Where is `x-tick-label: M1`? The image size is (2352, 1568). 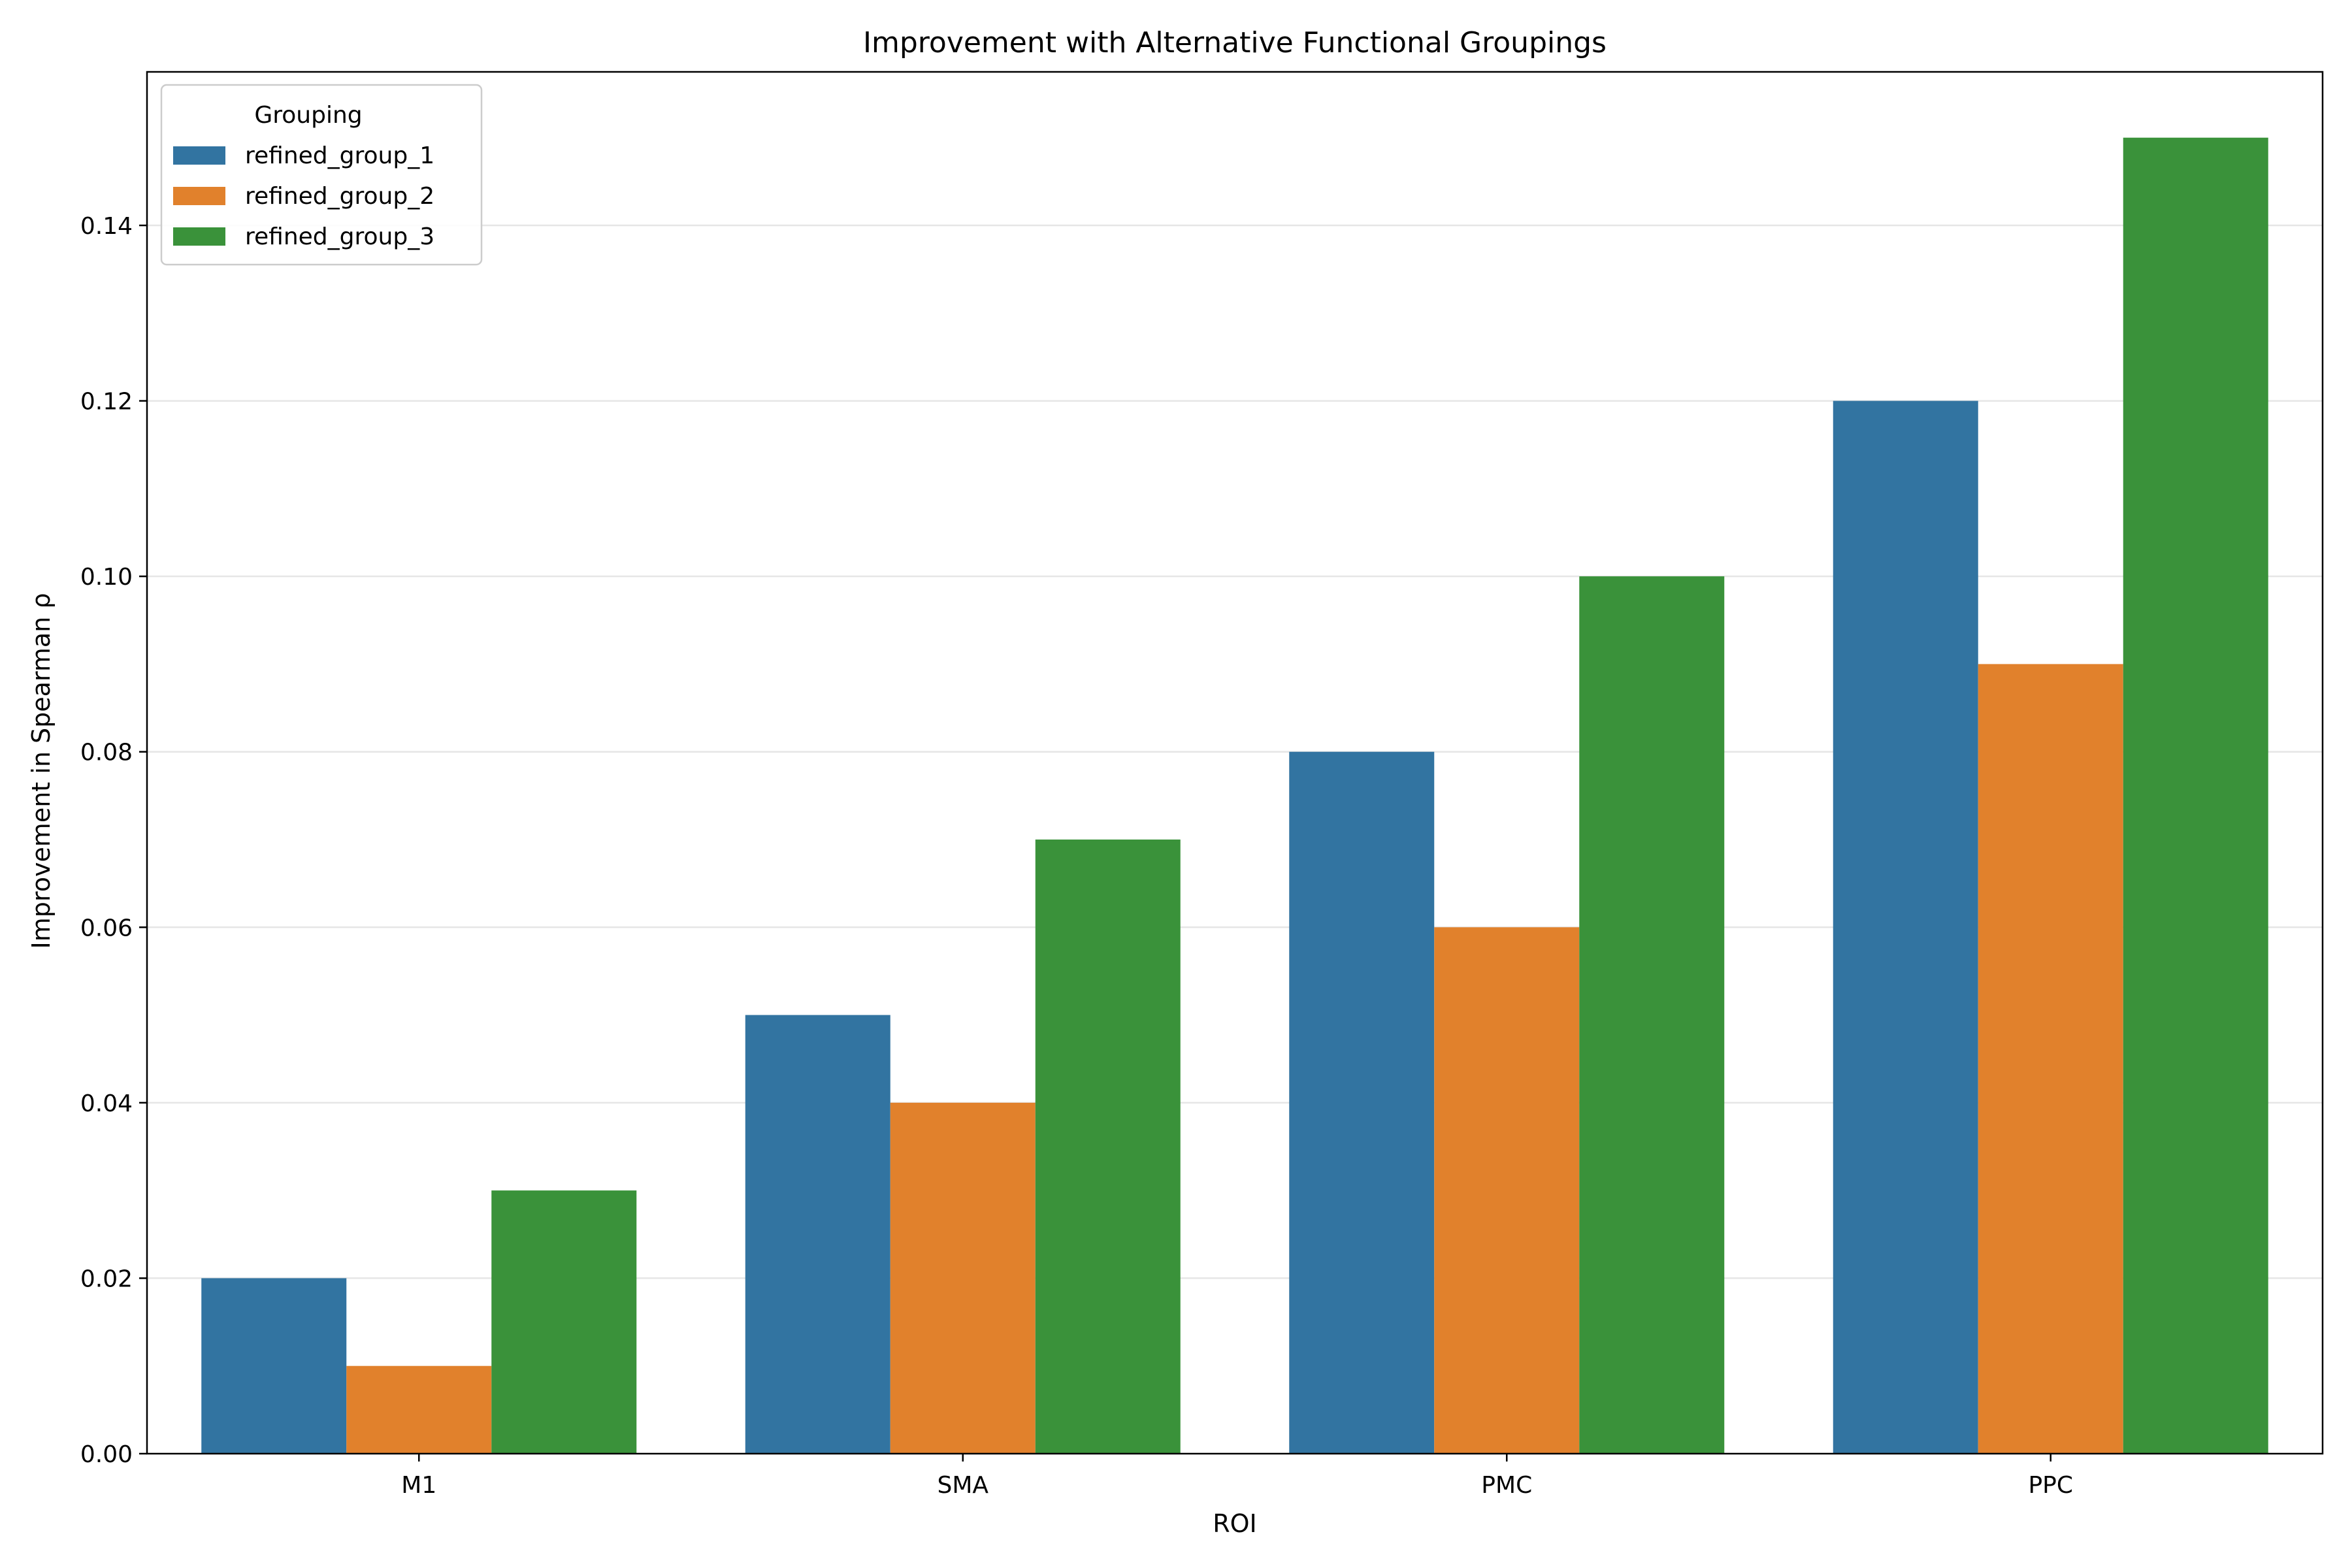 x-tick-label: M1 is located at coordinates (418, 1485).